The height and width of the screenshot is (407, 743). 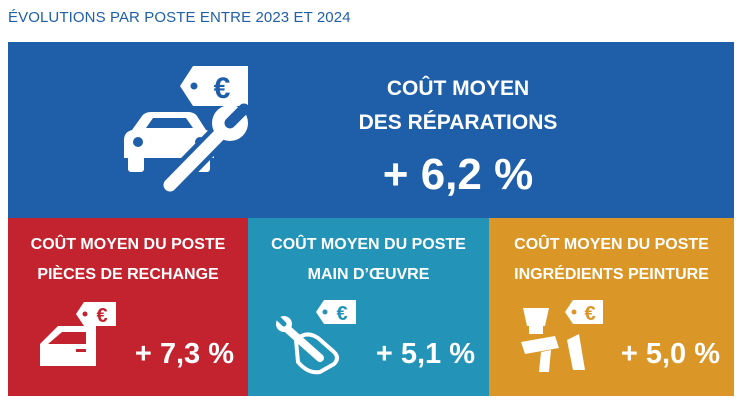 What do you see at coordinates (321, 336) in the screenshot?
I see `hand-wrench-euro-tag-icon: €` at bounding box center [321, 336].